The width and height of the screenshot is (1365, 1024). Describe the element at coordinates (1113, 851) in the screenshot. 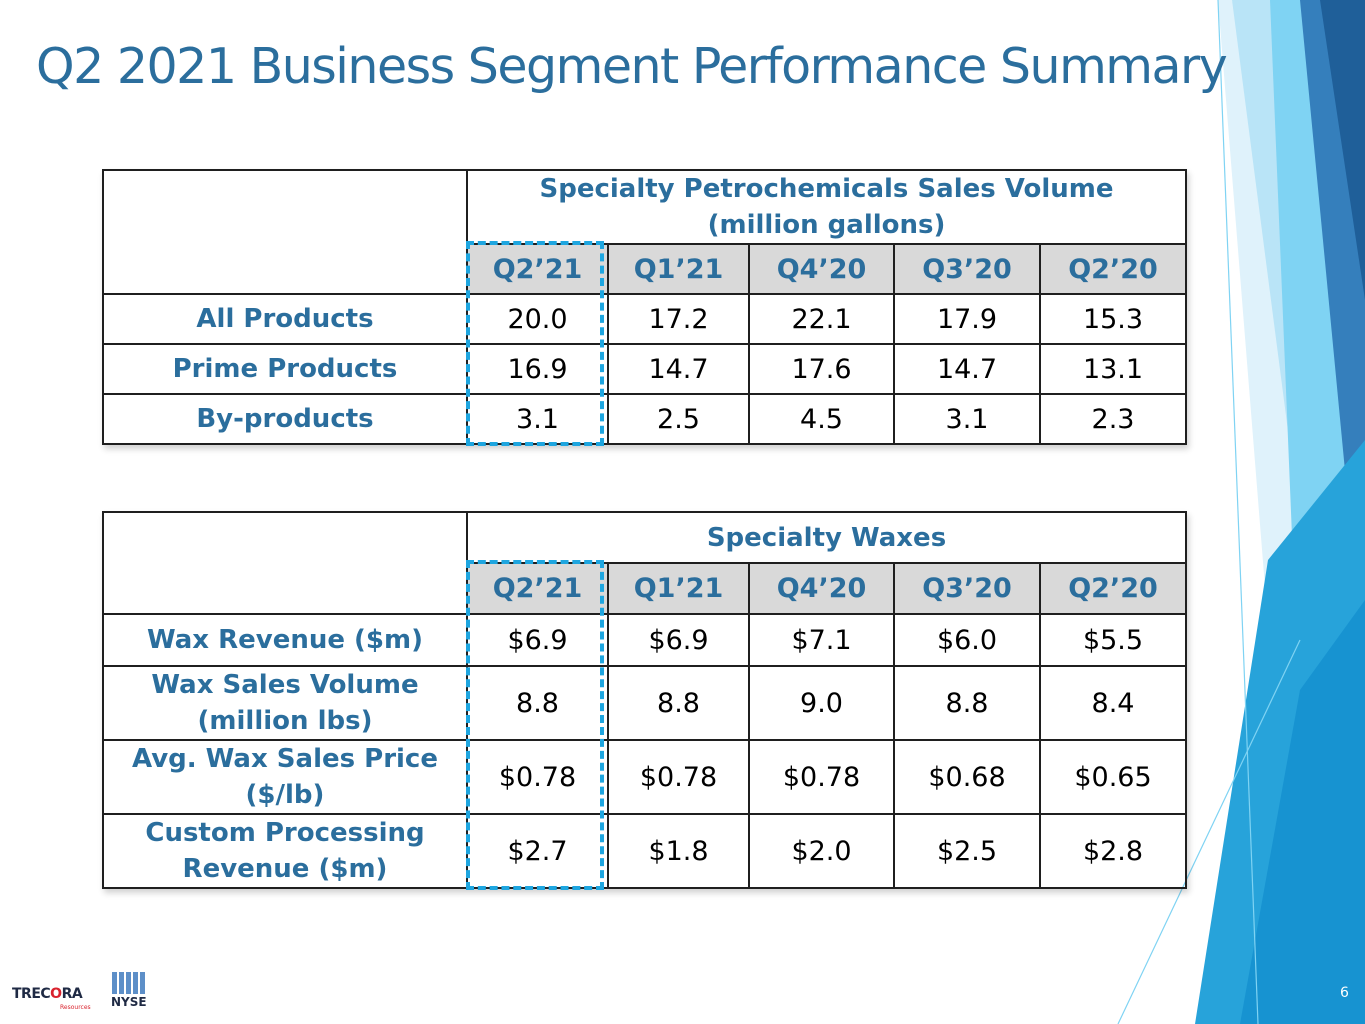

I see `table-cell: $2.8` at that location.